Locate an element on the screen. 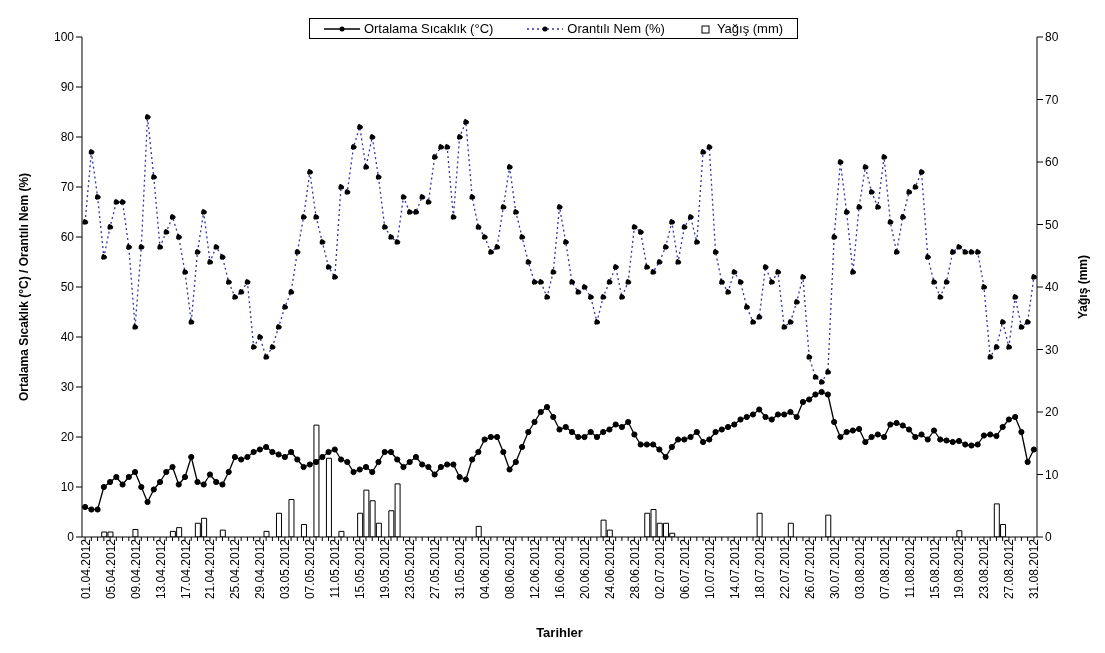 The image size is (1105, 653). x-tick-label: 09.04.2012 is located at coordinates (135, 569).